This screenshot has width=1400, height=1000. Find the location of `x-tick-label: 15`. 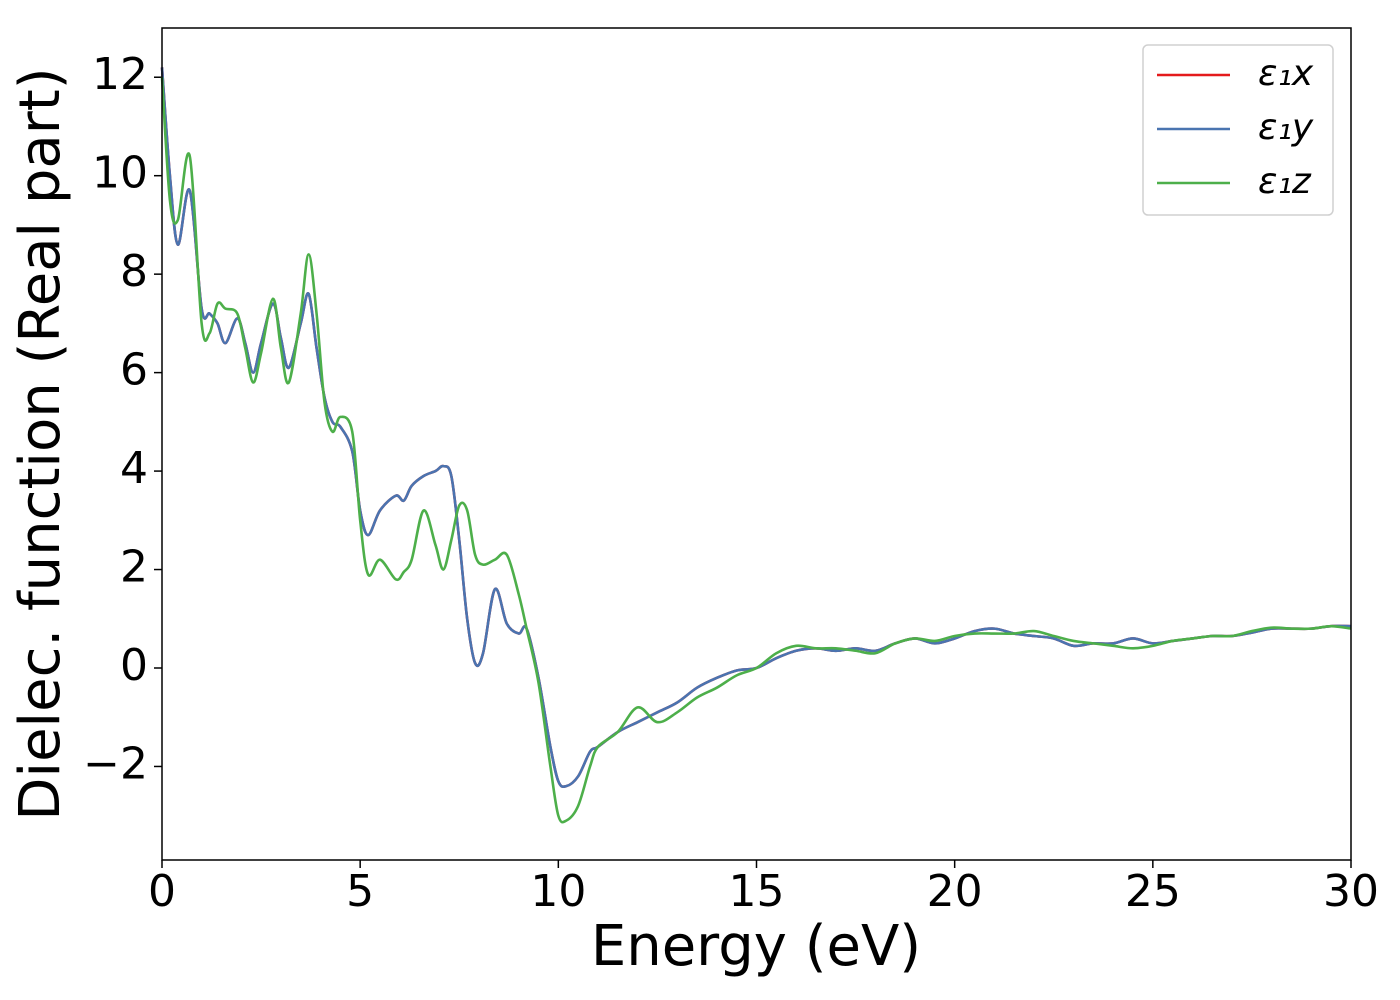

x-tick-label: 15 is located at coordinates (757, 891).